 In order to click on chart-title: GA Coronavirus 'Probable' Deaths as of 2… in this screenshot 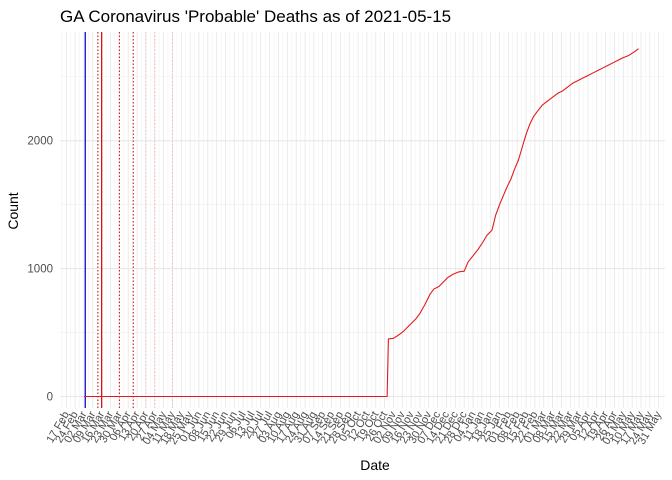, I will do `click(255, 16)`.